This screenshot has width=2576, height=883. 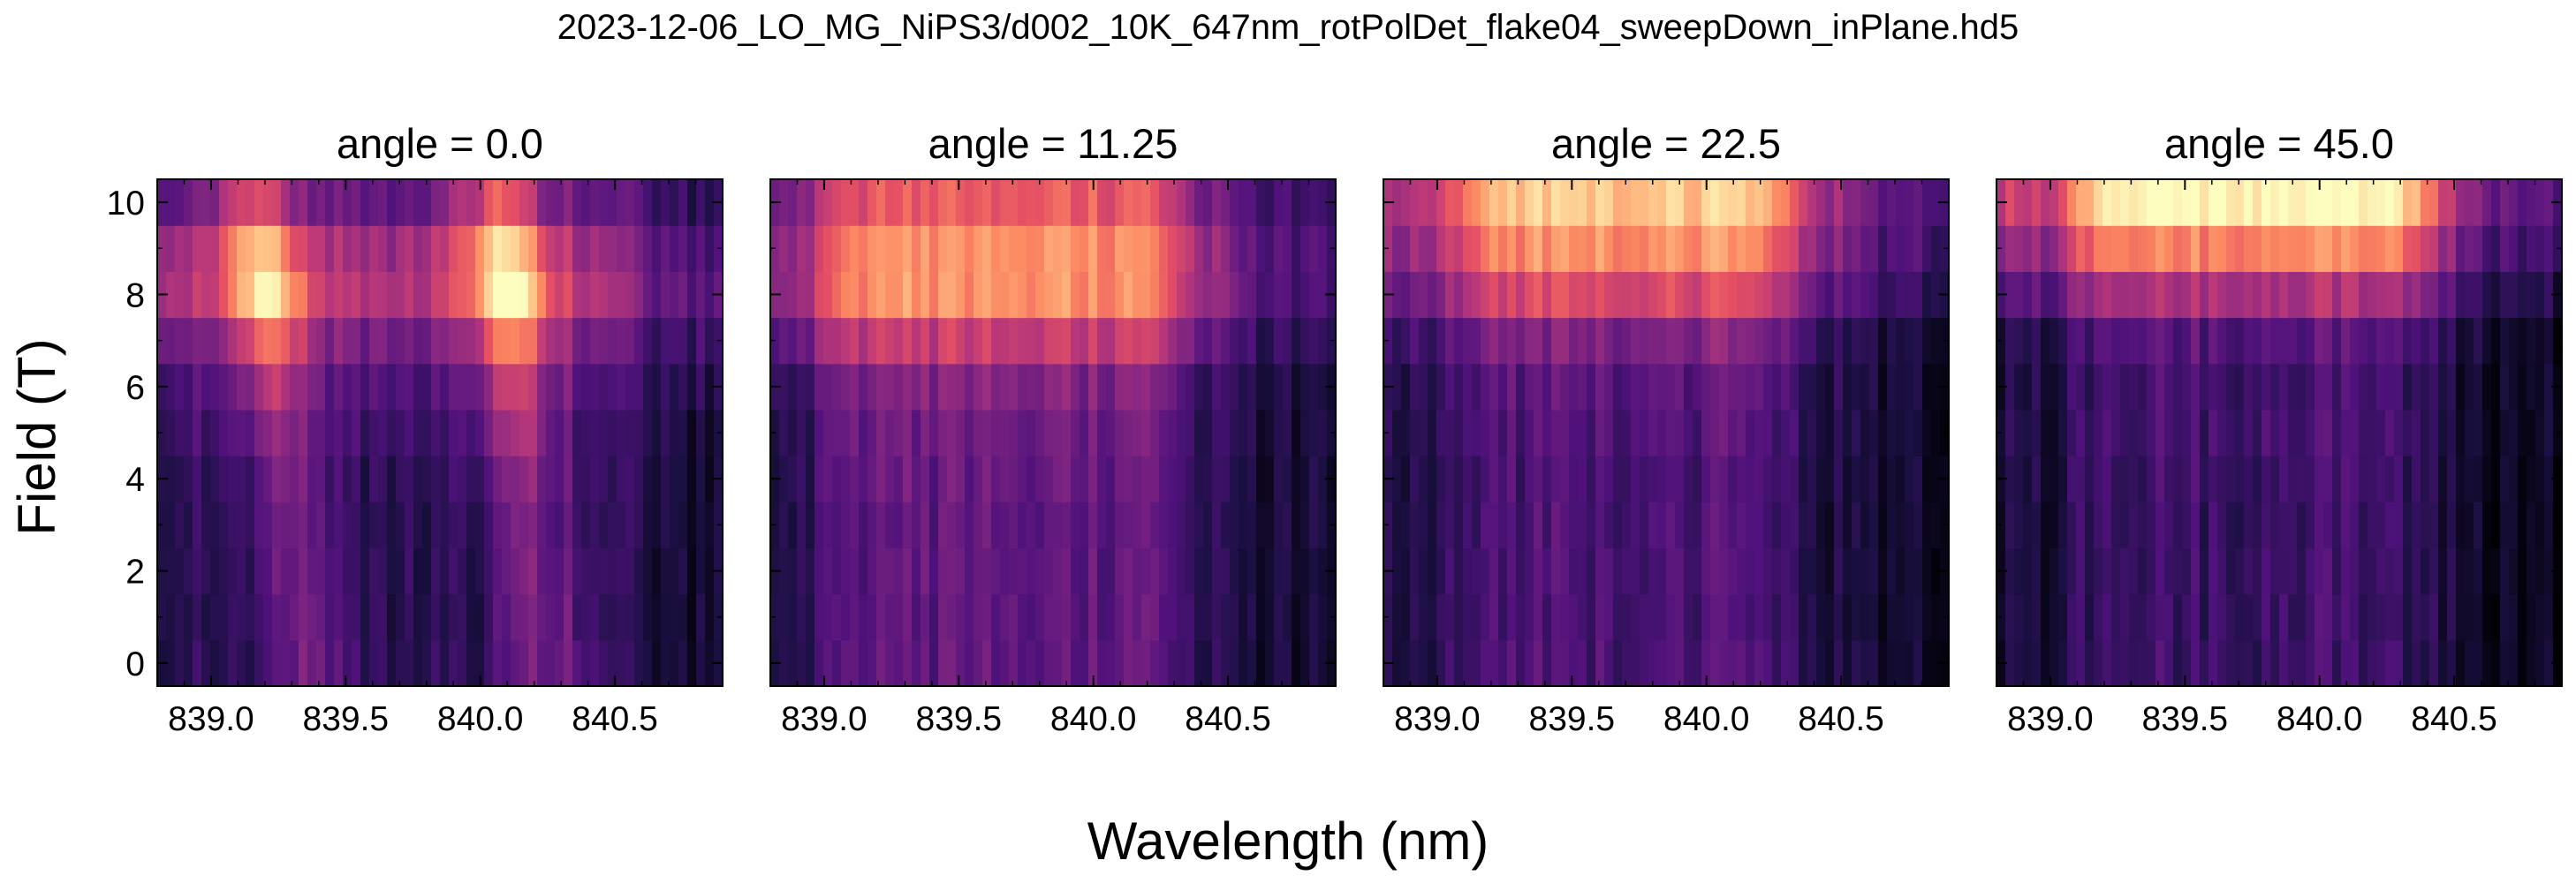 What do you see at coordinates (211, 719) in the screenshot?
I see `x-tick-label: 839.0` at bounding box center [211, 719].